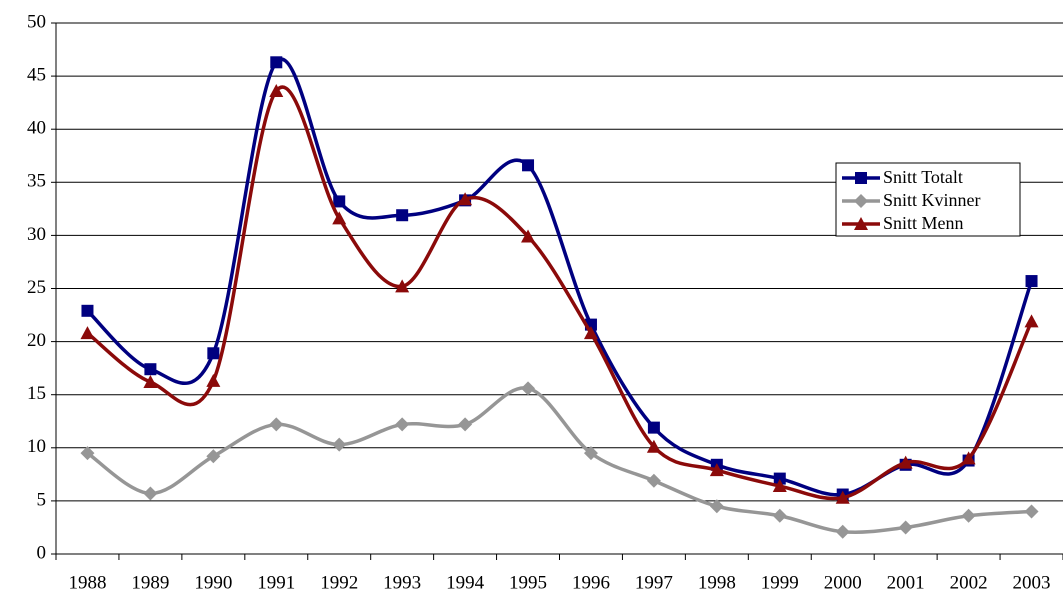 This screenshot has height=602, width=1063. I want to click on y-tick-label: 50, so click(36, 21).